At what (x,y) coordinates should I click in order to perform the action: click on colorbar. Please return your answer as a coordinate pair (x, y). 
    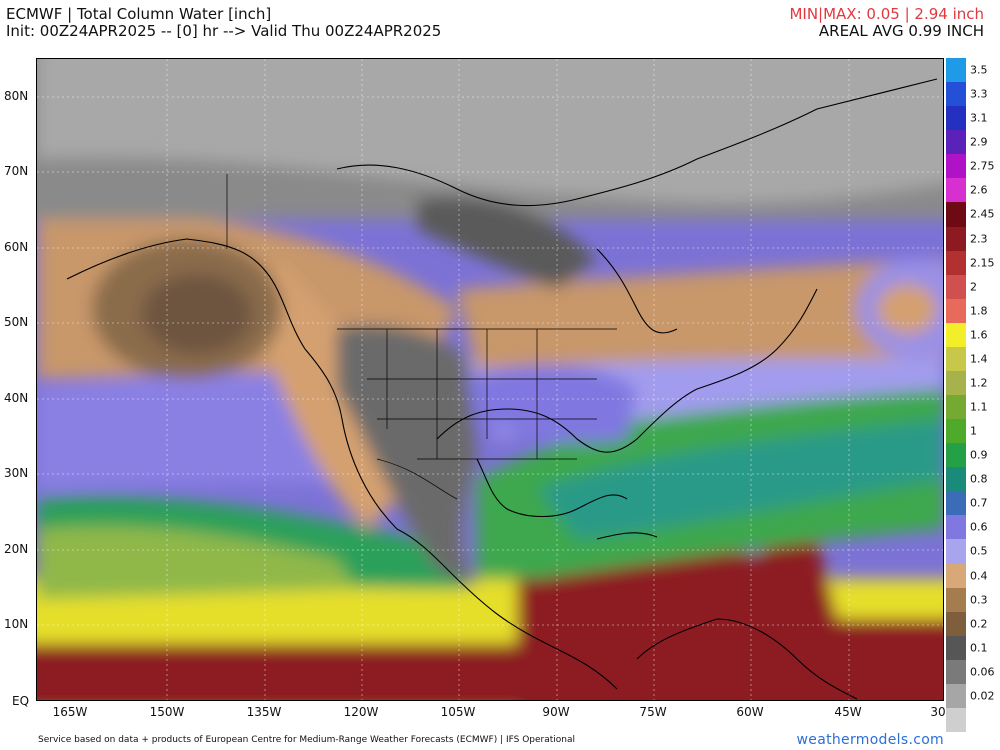
    Looking at the image, I should click on (956, 395).